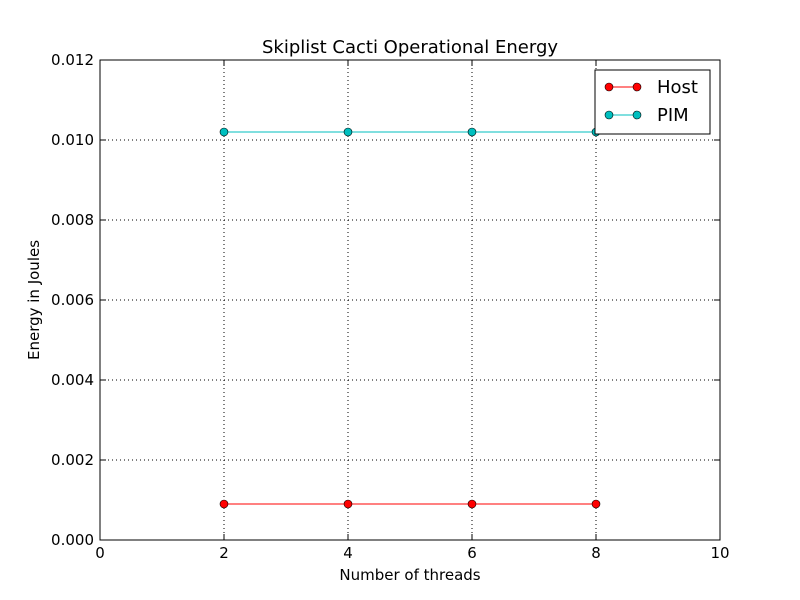 This screenshot has width=800, height=600. What do you see at coordinates (224, 553) in the screenshot?
I see `x-tick-label: 2` at bounding box center [224, 553].